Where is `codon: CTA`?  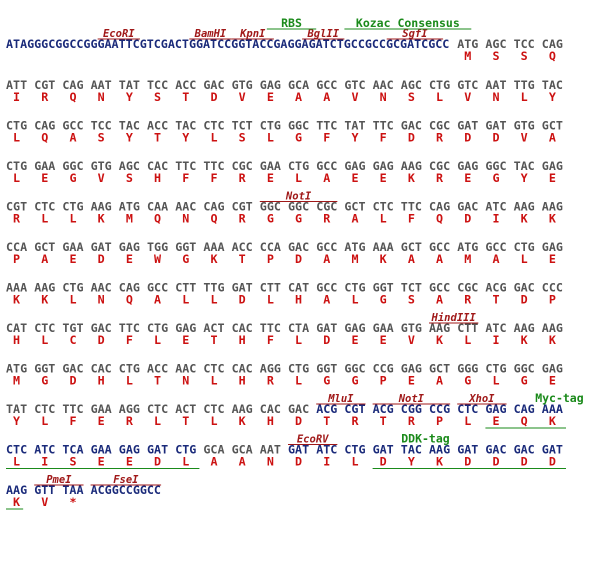 codon: CTA is located at coordinates (298, 328).